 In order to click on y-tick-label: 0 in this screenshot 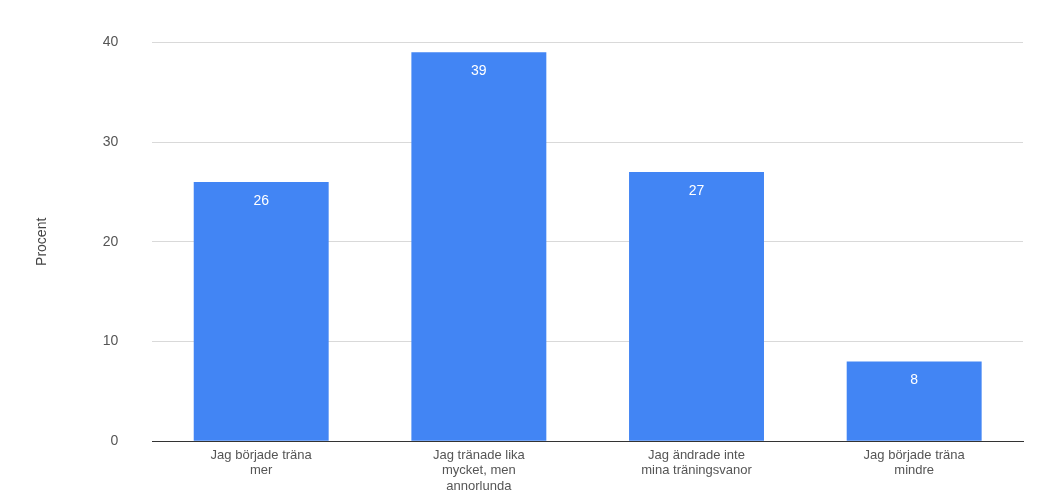, I will do `click(114, 440)`.